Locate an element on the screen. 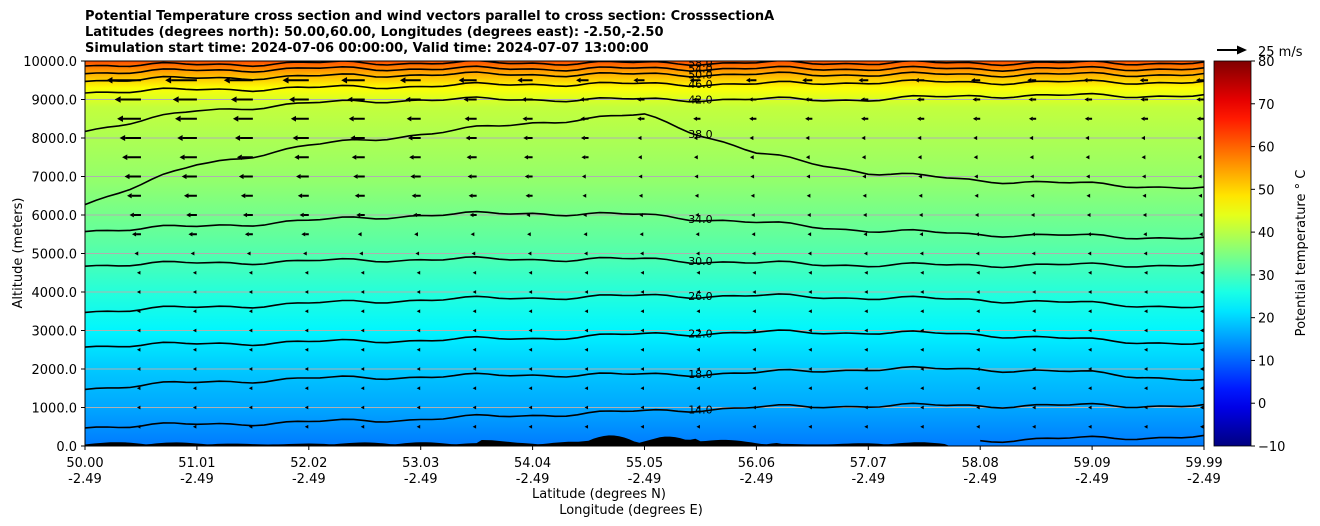  x-tick-label-lat: 51.01 is located at coordinates (196, 463).